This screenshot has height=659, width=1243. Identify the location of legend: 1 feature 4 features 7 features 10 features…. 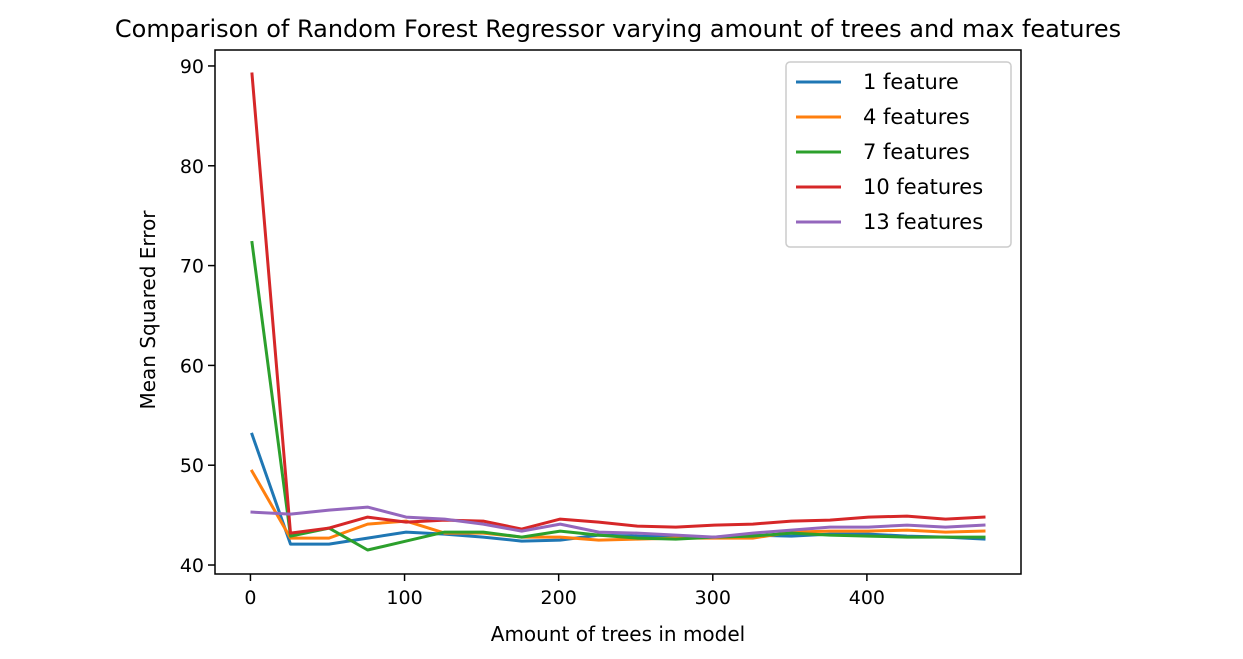
(898, 154).